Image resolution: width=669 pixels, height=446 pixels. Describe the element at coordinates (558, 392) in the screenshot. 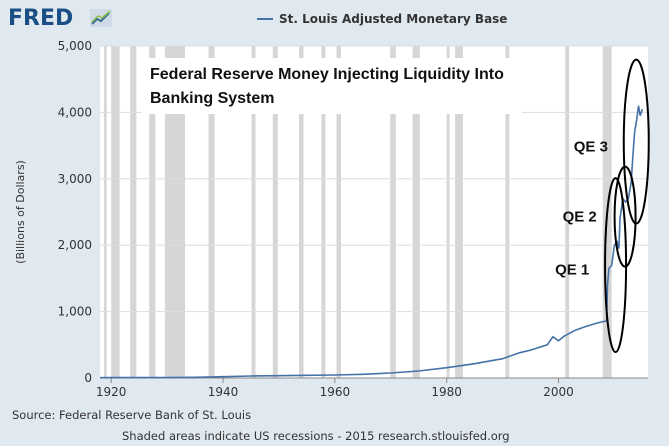

I see `x-tick-label: 2000` at that location.